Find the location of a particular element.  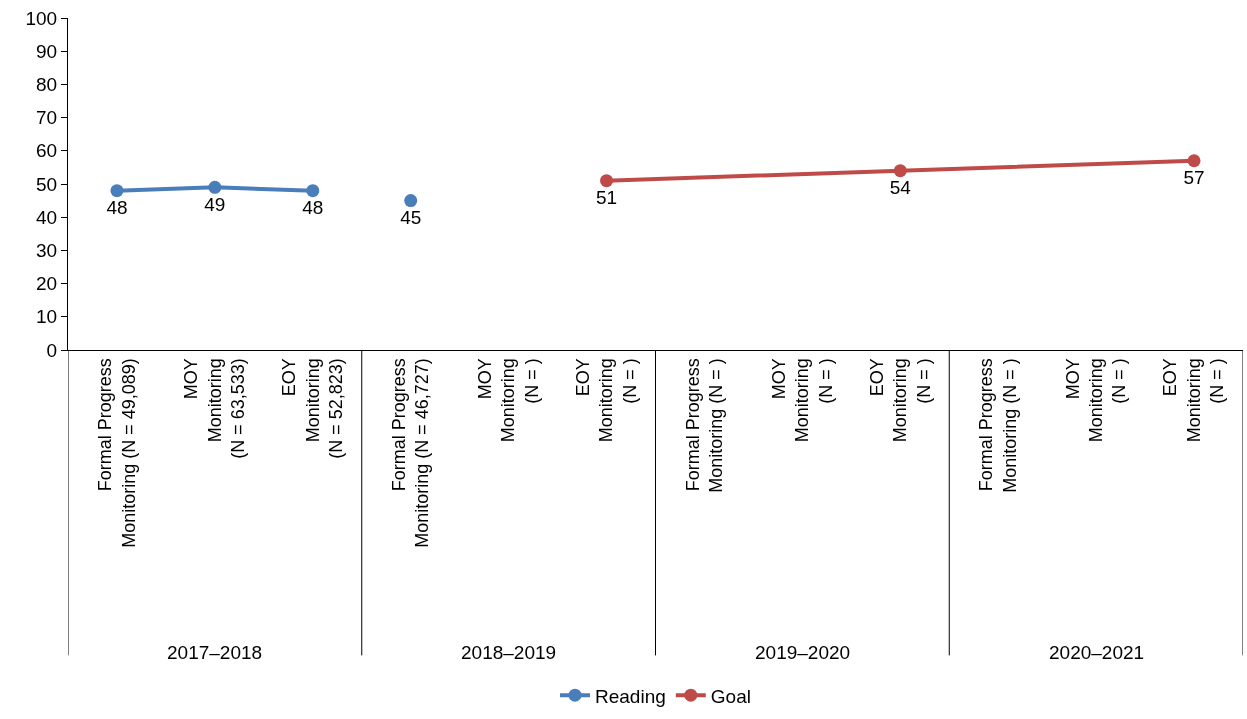

y-tick-label: 40 is located at coordinates (47, 217).